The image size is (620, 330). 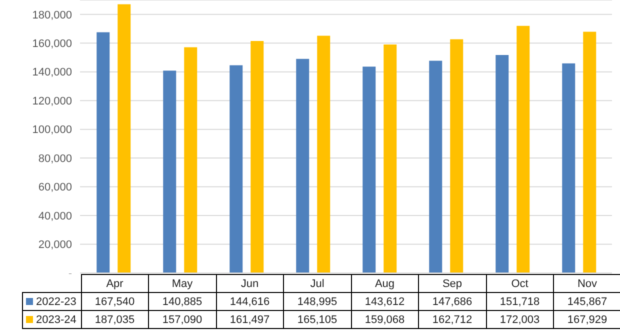 I want to click on y-tick-label: 40,000, so click(x=55, y=216).